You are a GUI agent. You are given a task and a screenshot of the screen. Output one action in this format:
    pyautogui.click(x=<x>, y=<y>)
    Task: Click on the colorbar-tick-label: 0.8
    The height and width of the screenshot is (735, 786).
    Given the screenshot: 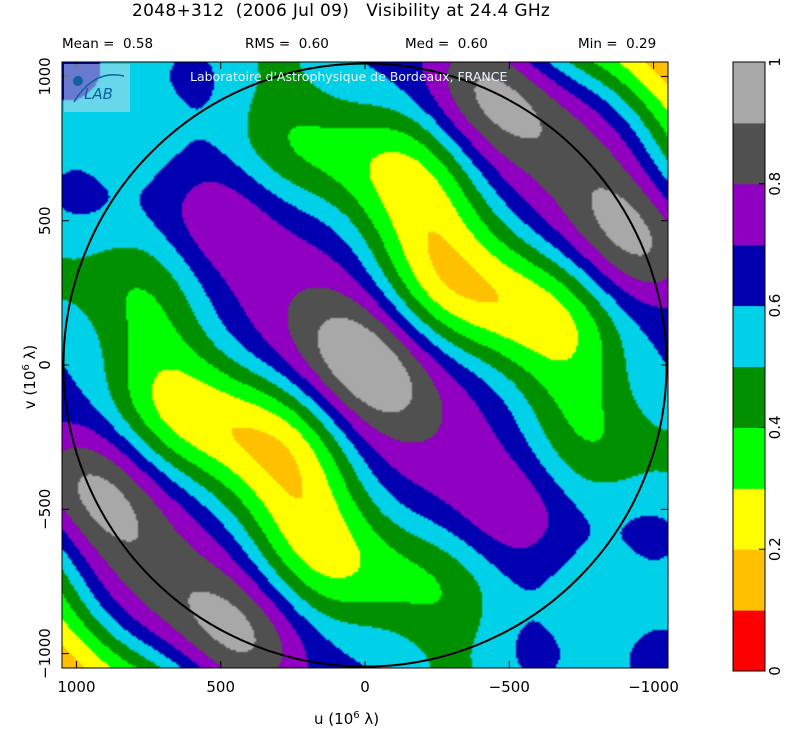 What is the action you would take?
    pyautogui.click(x=775, y=184)
    